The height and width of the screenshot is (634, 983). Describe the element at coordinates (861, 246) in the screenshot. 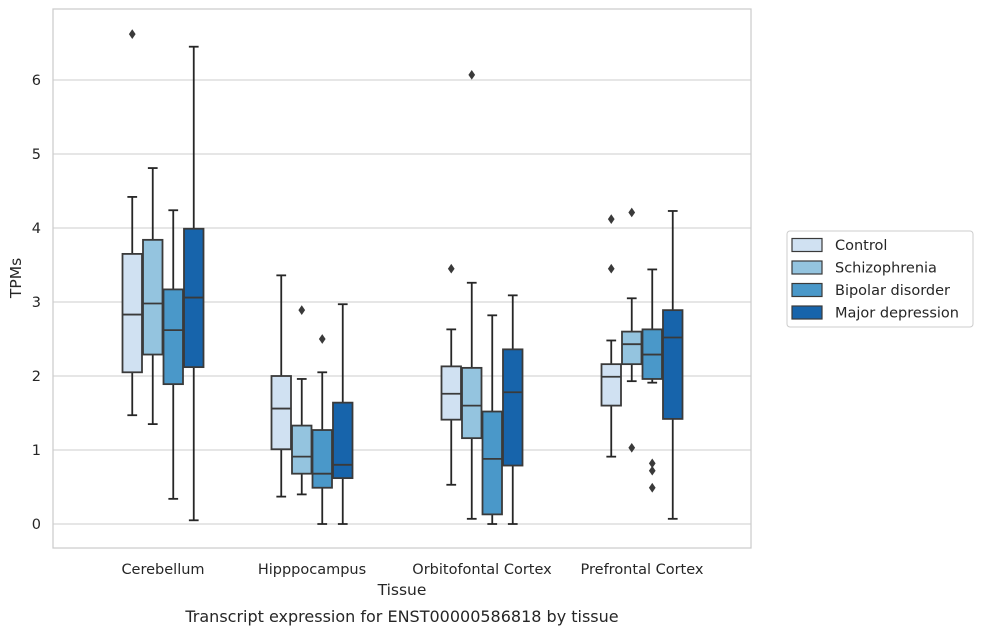

I see `legend-label: Control` at that location.